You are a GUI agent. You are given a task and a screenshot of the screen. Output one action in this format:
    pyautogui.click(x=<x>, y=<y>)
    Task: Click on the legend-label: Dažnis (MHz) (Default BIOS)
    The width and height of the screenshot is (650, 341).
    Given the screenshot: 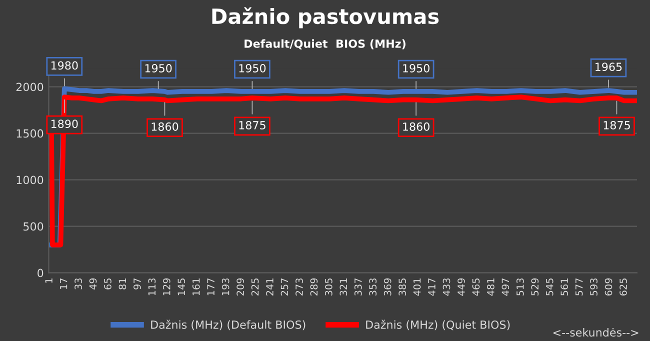 What is the action you would take?
    pyautogui.click(x=228, y=325)
    